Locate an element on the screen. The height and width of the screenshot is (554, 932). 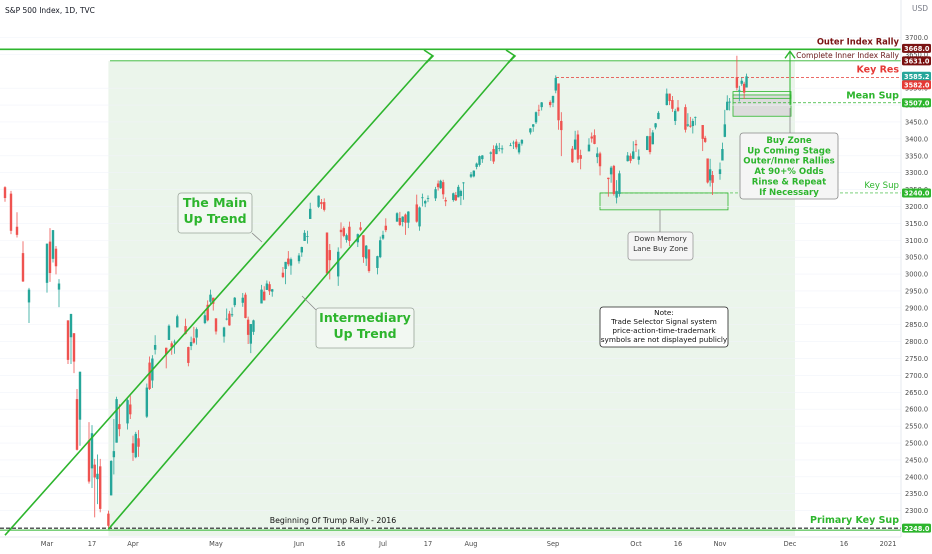
note-callout-text: symbols are not displayed publicly is located at coordinates (664, 339).